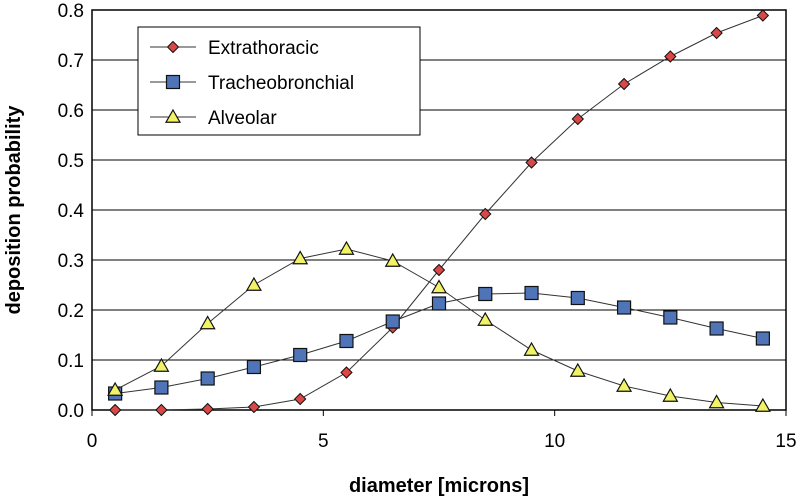  Describe the element at coordinates (263, 48) in the screenshot. I see `legend-label: Extrathoracic` at that location.